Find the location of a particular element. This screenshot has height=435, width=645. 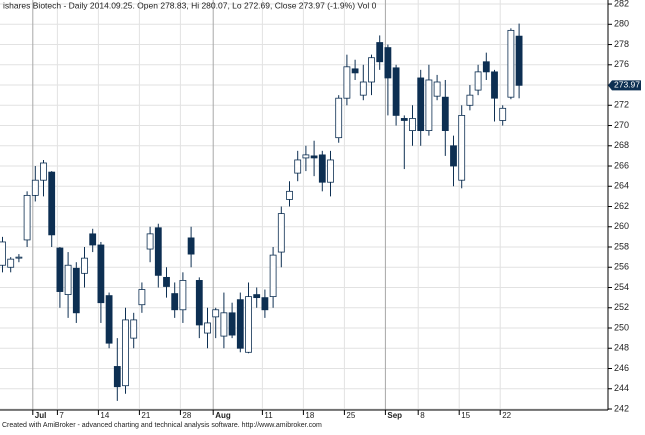

x-tick-label: 14 is located at coordinates (104, 415).